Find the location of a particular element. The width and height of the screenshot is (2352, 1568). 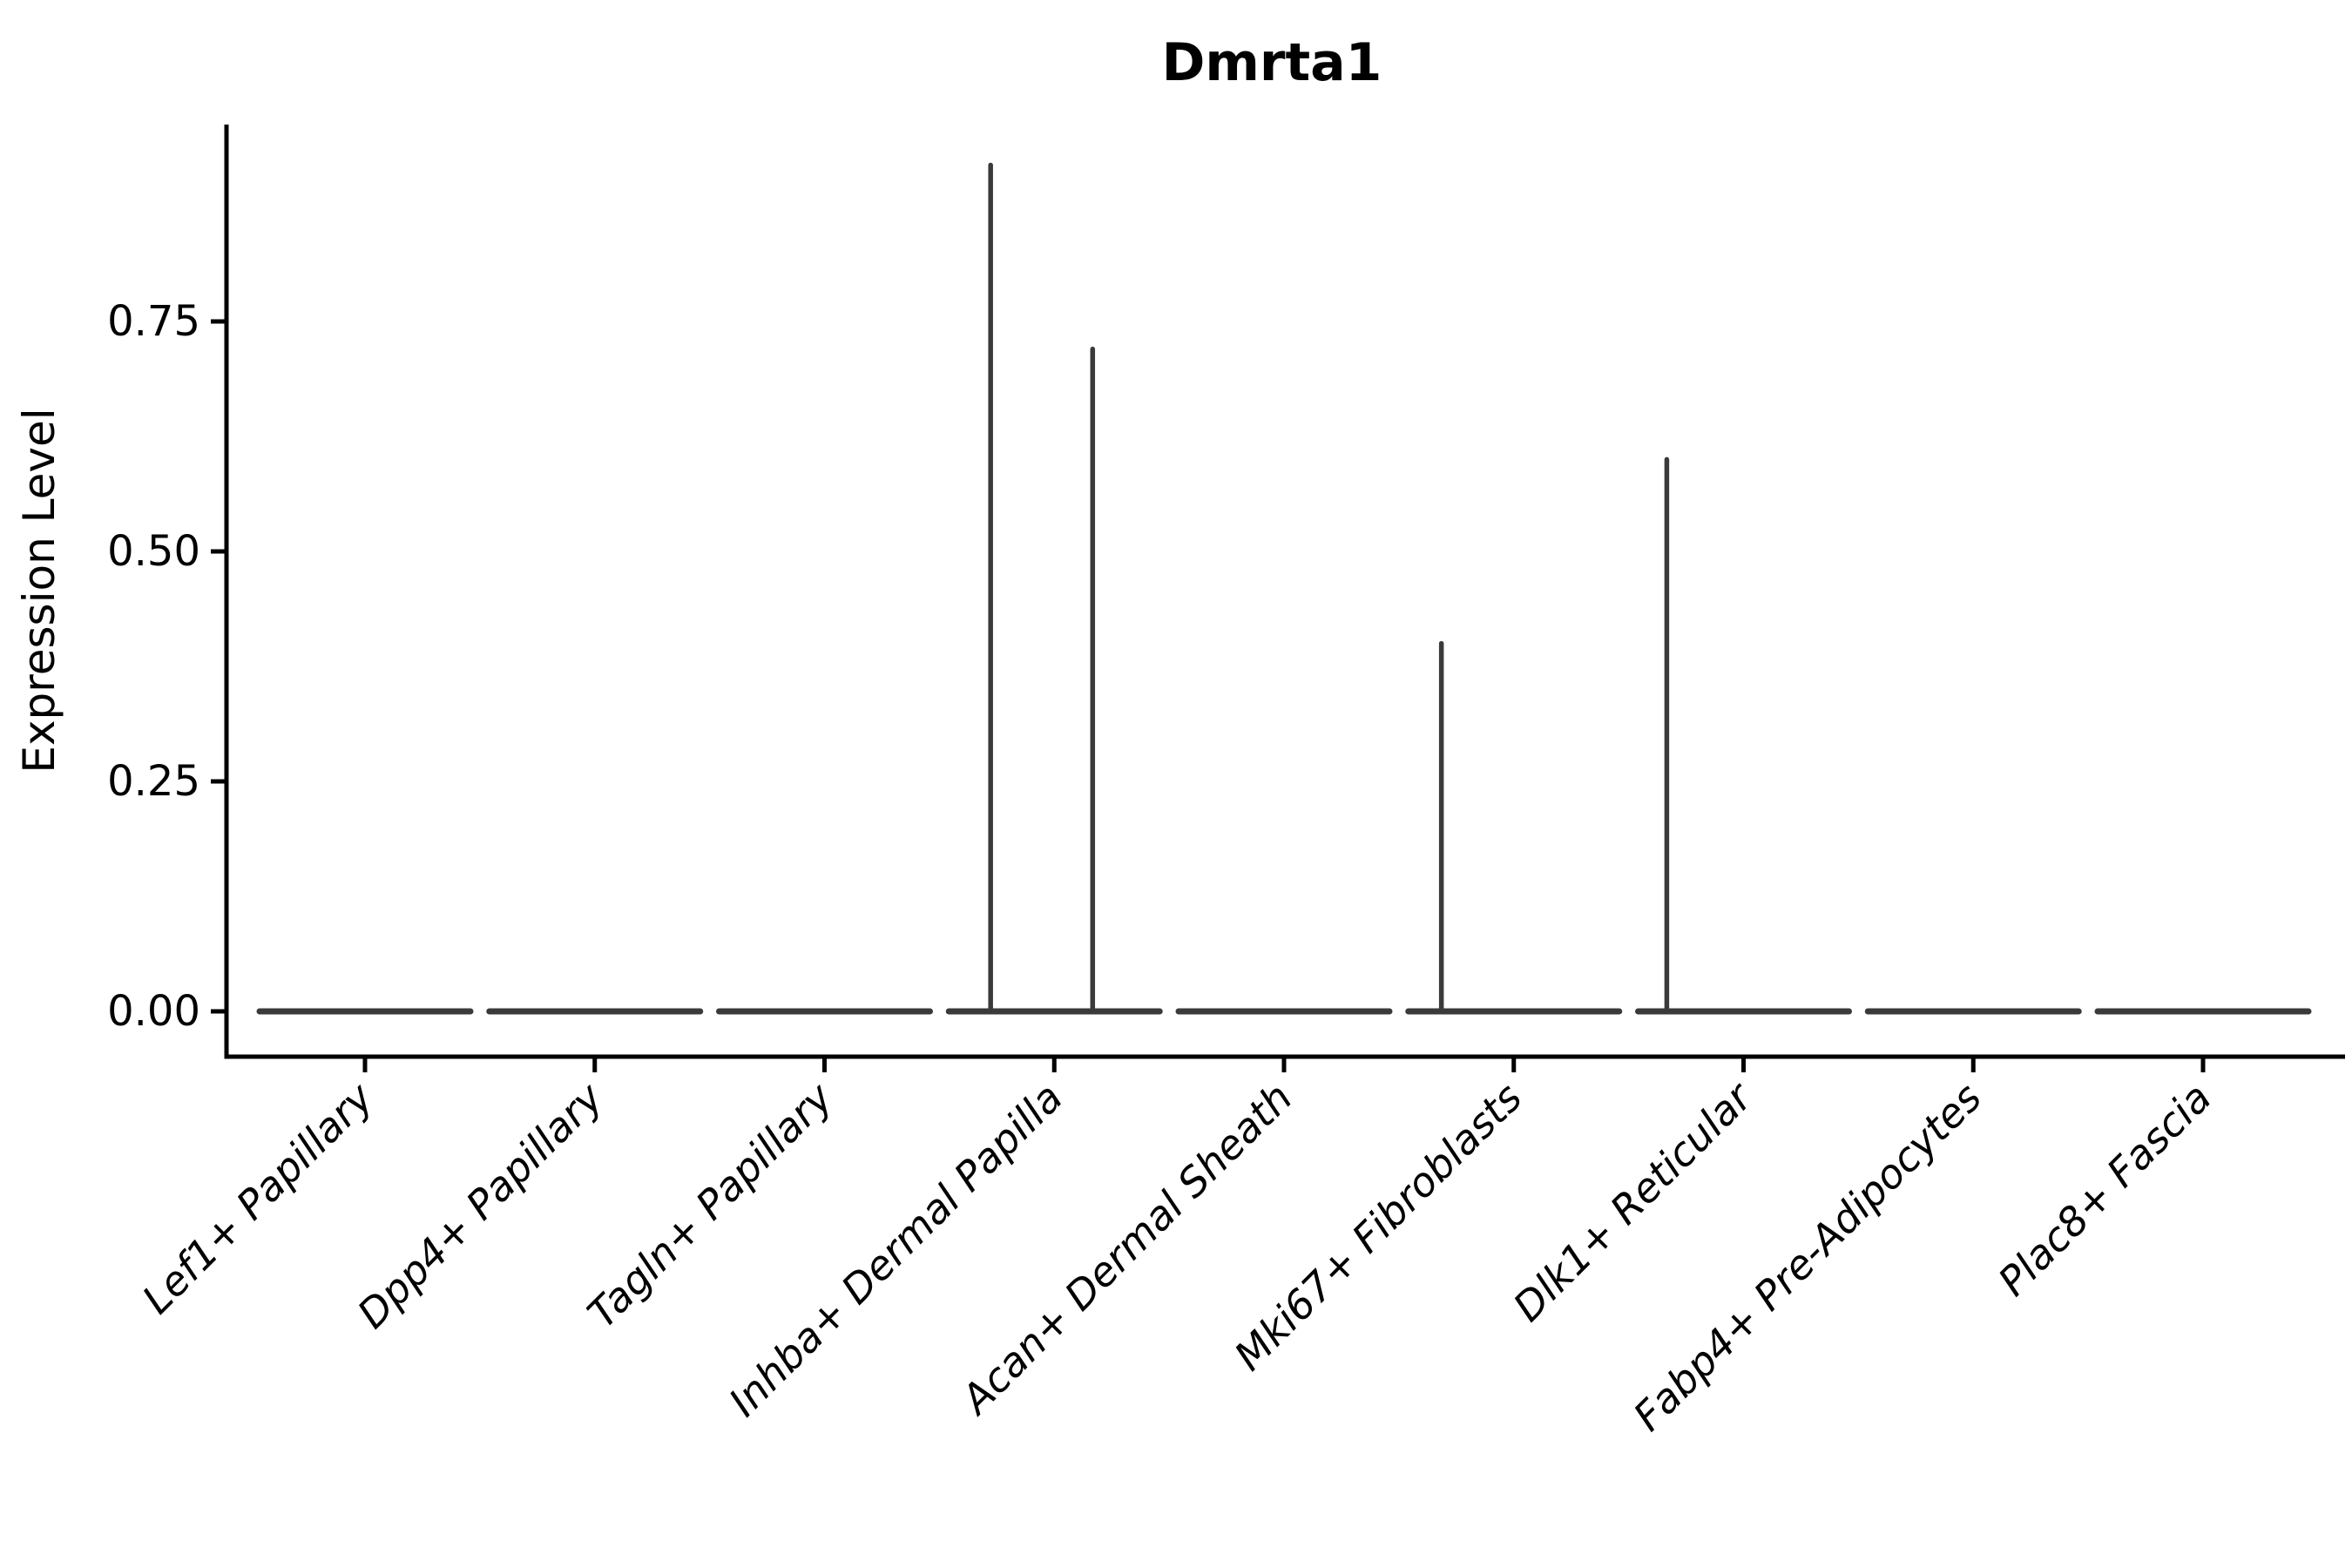

y-axis-title: Expression Level is located at coordinates (39, 590).